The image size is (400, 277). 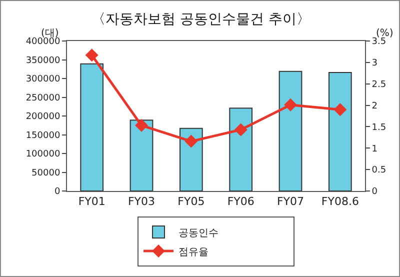 What do you see at coordinates (290, 201) in the screenshot?
I see `x-tick-label: FY07` at bounding box center [290, 201].